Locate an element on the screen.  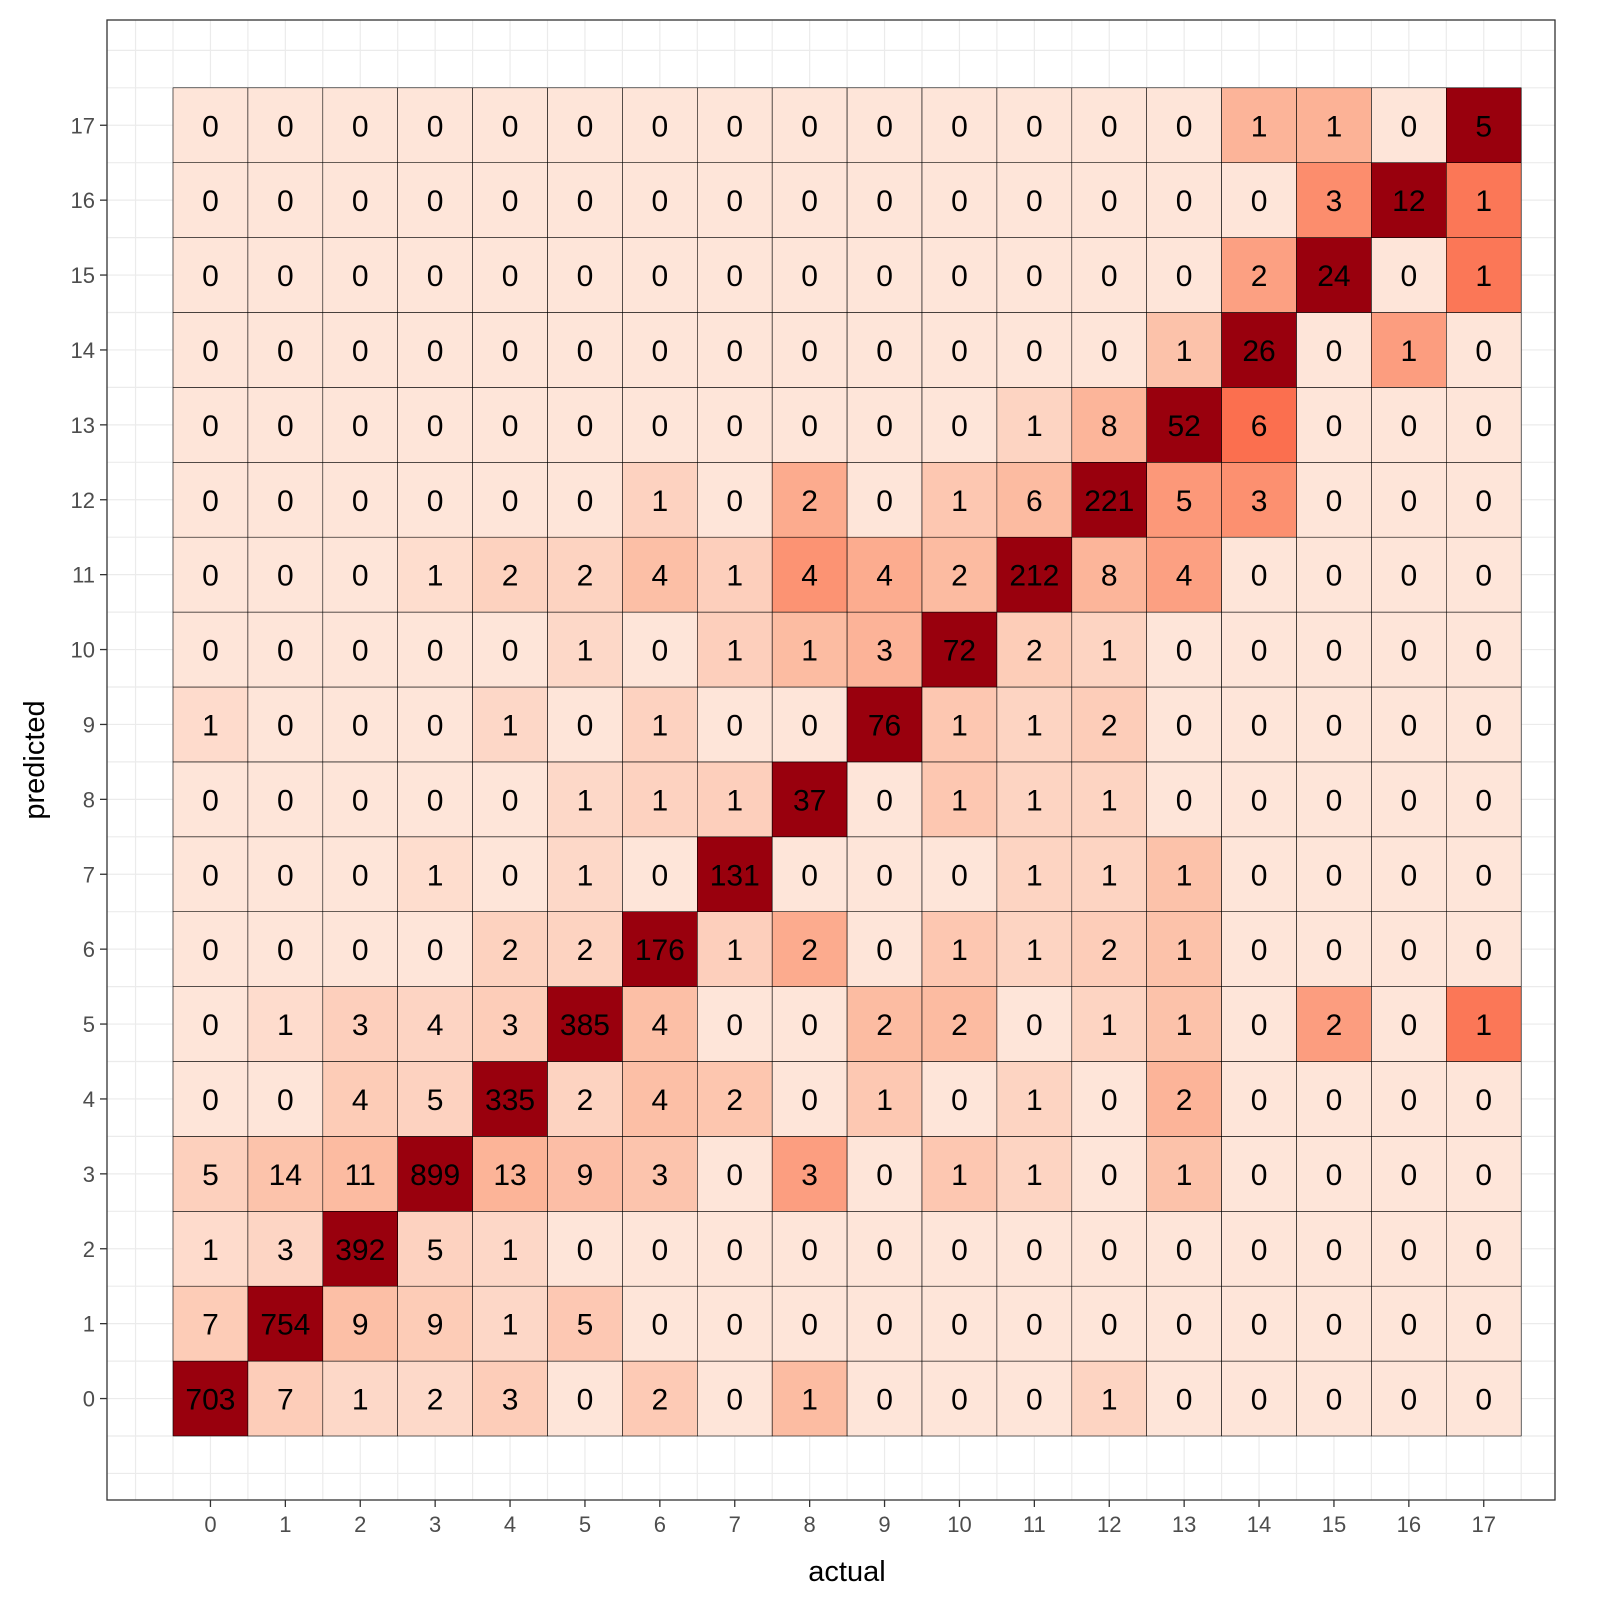
x-tick-label: 1 is located at coordinates (285, 1524).